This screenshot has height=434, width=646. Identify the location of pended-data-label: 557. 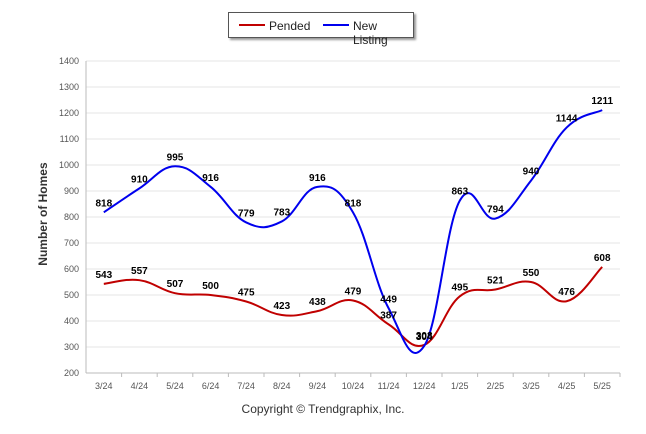
(139, 271).